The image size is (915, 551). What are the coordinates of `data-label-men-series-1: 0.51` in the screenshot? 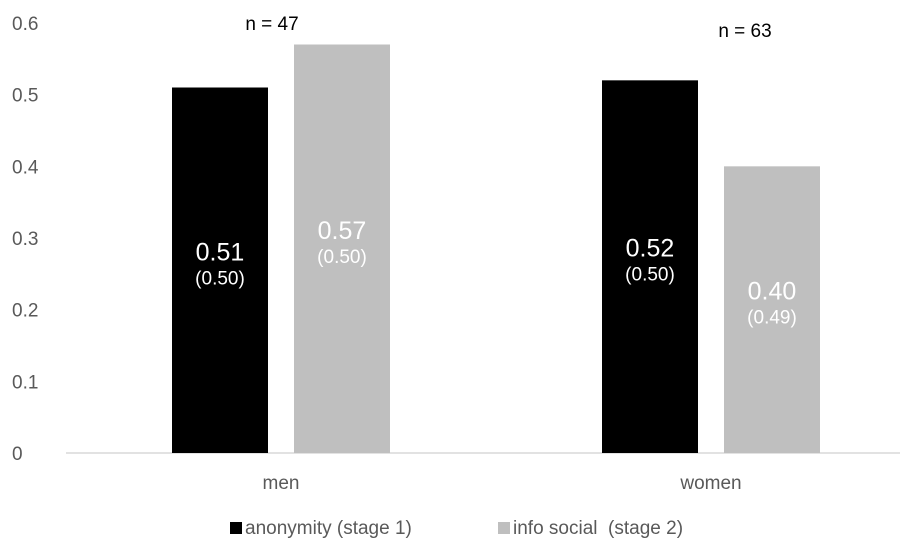 It's located at (220, 252).